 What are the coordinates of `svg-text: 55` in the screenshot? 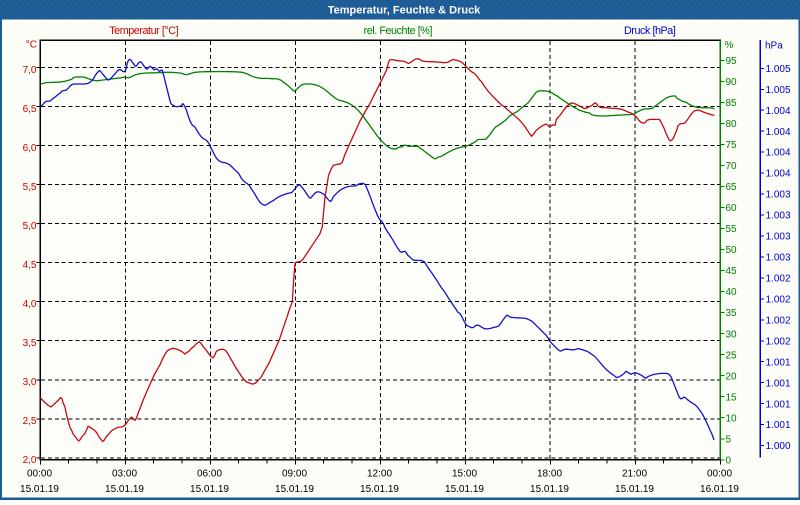 It's located at (732, 229).